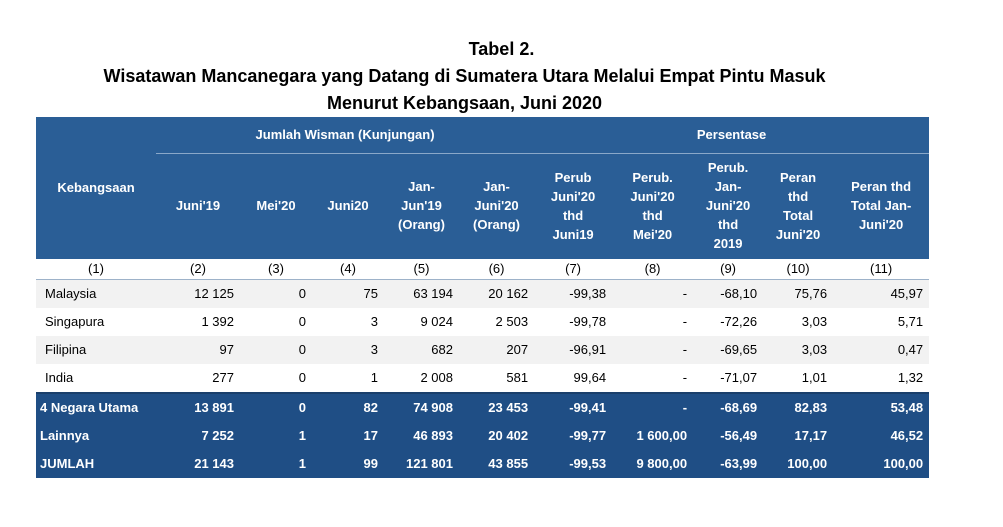 This screenshot has width=1003, height=527. I want to click on table-cell: 46,52, so click(881, 435).